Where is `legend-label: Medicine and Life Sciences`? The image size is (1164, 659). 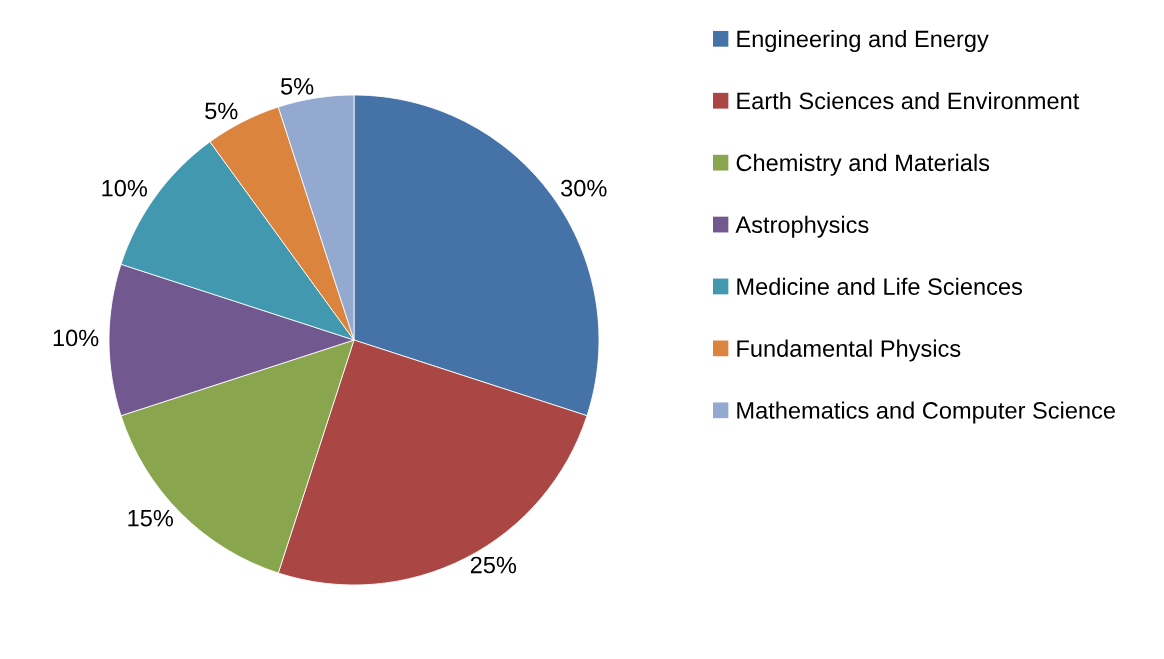 legend-label: Medicine and Life Sciences is located at coordinates (880, 286).